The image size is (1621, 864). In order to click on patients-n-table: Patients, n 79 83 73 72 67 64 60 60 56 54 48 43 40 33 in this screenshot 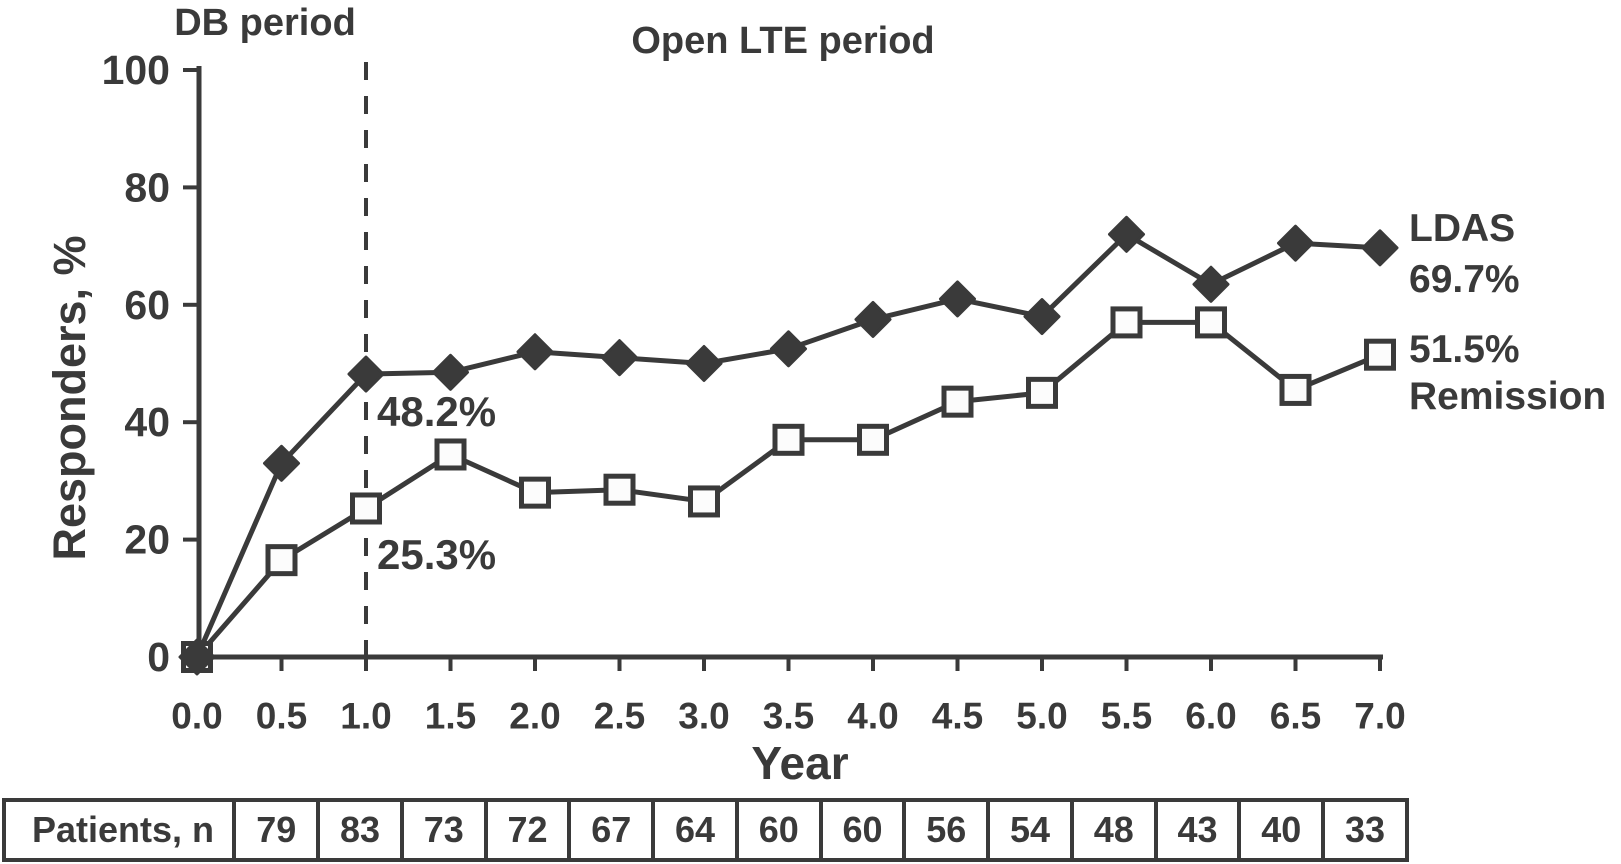, I will do `click(705, 830)`.